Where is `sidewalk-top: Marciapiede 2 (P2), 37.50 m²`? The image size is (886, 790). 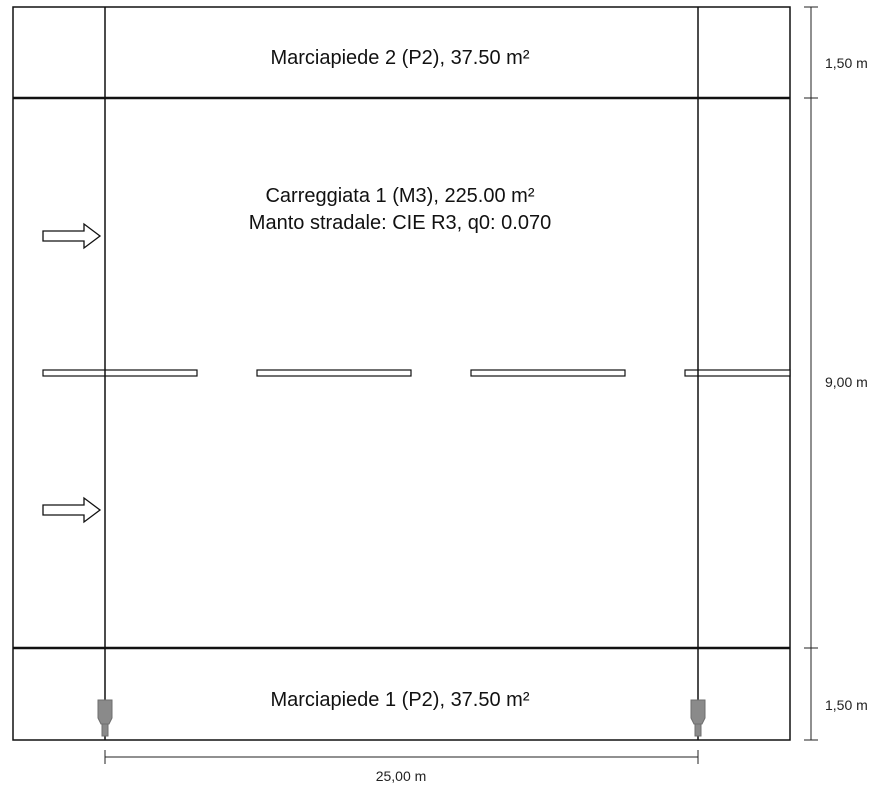 sidewalk-top: Marciapiede 2 (P2), 37.50 m² is located at coordinates (401, 73).